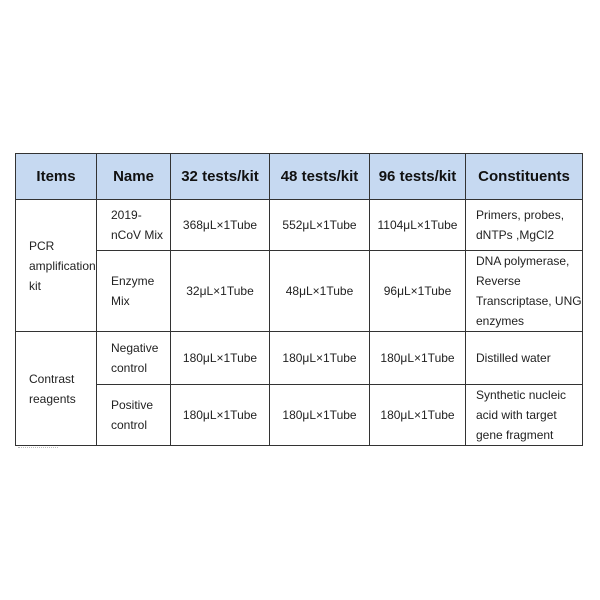 The height and width of the screenshot is (600, 600). I want to click on cell-32: 368μL×1Tube, so click(220, 225).